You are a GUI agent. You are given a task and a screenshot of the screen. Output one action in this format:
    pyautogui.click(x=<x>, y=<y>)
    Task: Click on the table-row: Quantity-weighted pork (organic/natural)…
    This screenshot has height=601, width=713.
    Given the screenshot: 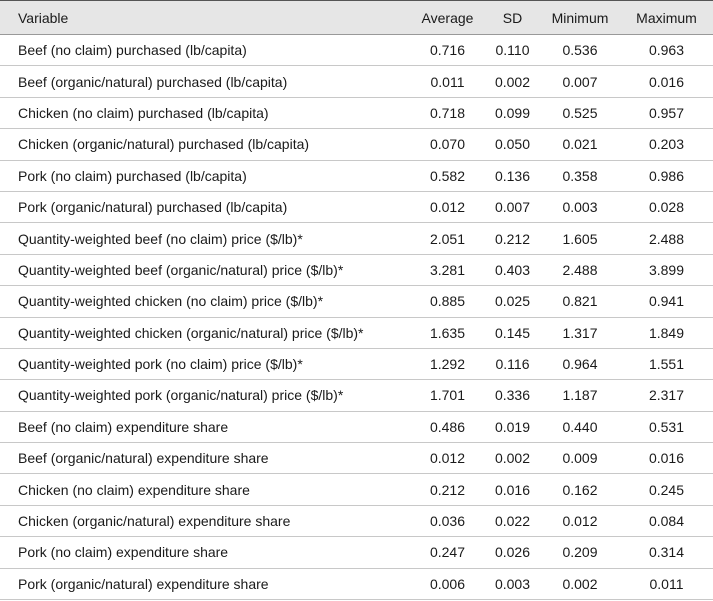 What is the action you would take?
    pyautogui.click(x=356, y=395)
    